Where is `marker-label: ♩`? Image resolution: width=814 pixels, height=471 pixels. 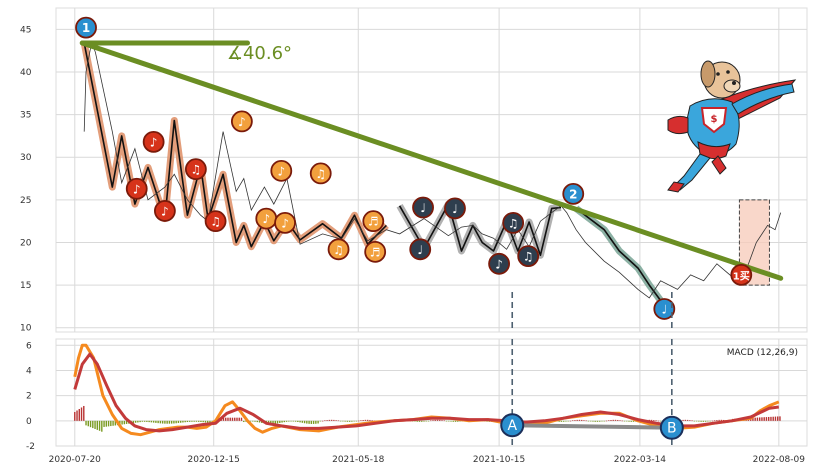
marker-label: ♩ is located at coordinates (420, 250).